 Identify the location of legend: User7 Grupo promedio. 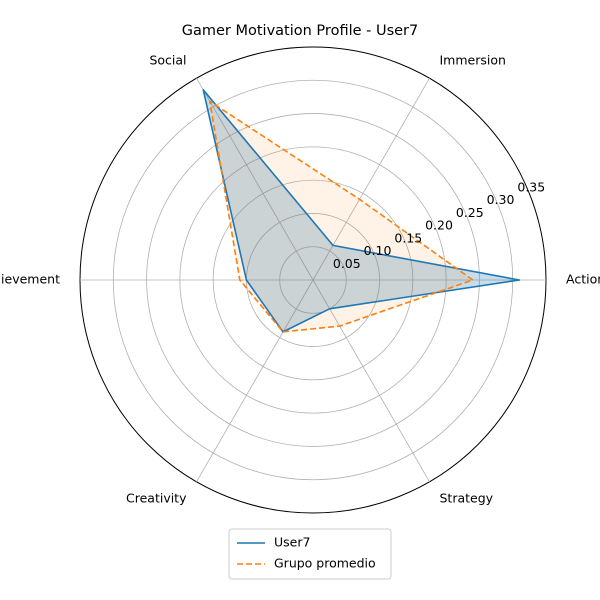
(310, 554).